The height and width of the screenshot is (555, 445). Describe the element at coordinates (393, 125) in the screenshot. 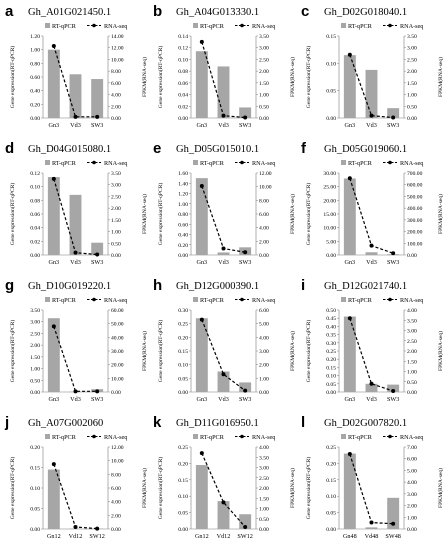

I see `category-label: SW3` at that location.